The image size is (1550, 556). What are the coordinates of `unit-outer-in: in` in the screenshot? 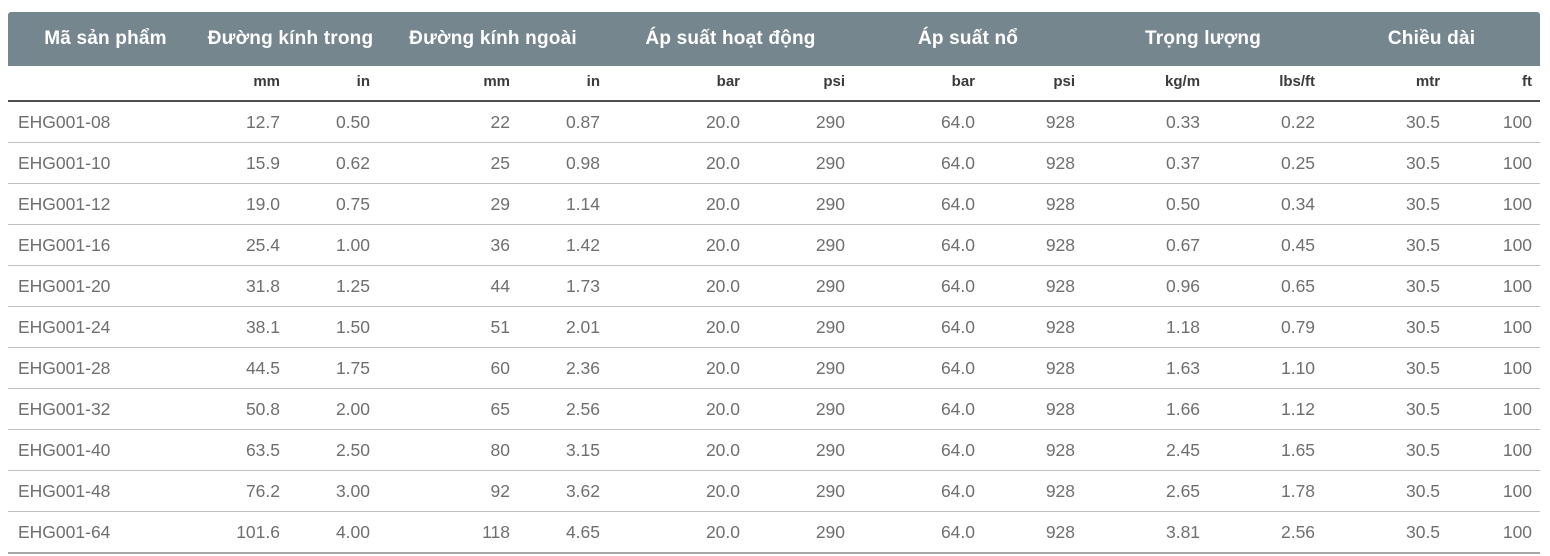 It's located at (563, 84).